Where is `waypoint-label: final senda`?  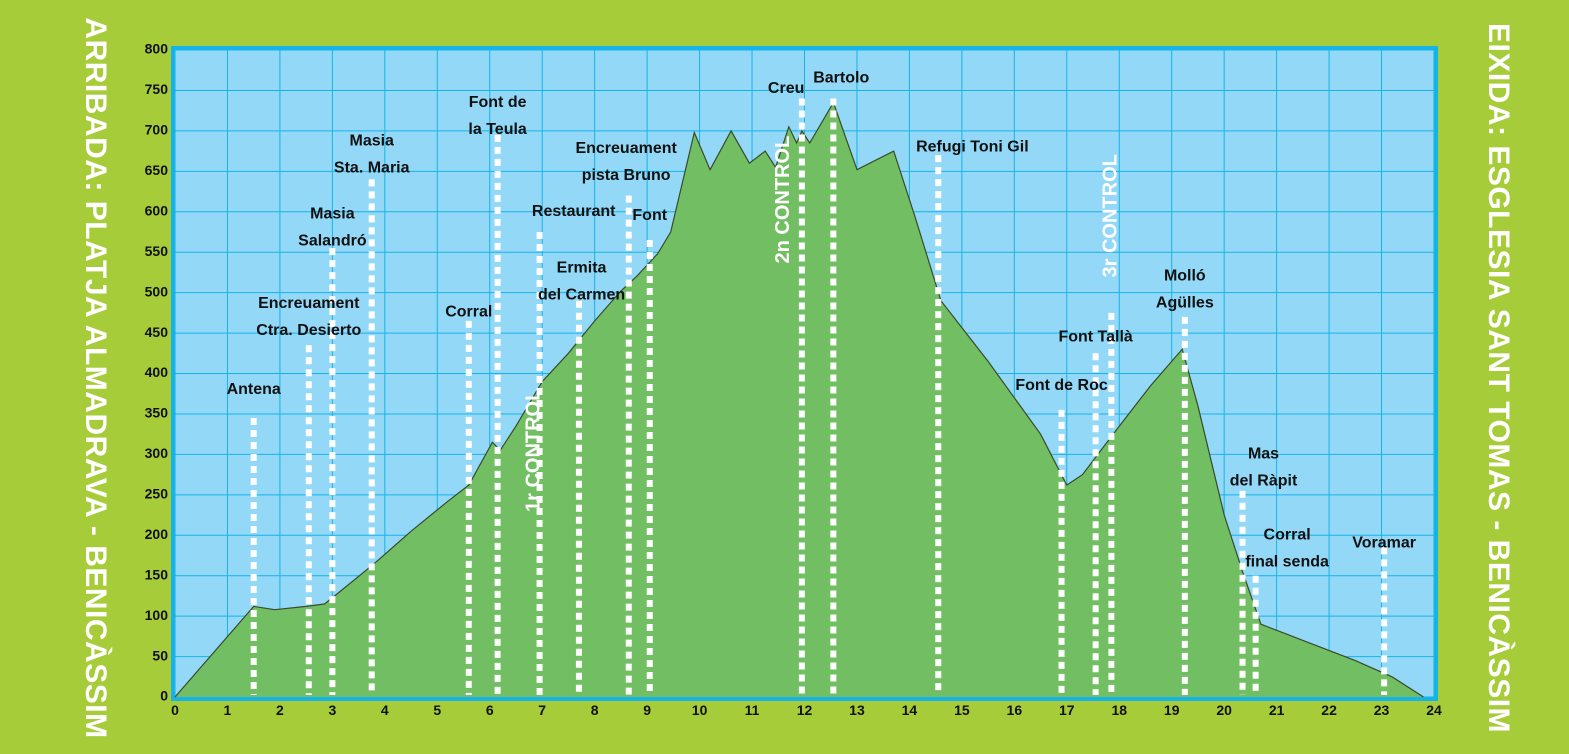
waypoint-label: final senda is located at coordinates (1287, 561).